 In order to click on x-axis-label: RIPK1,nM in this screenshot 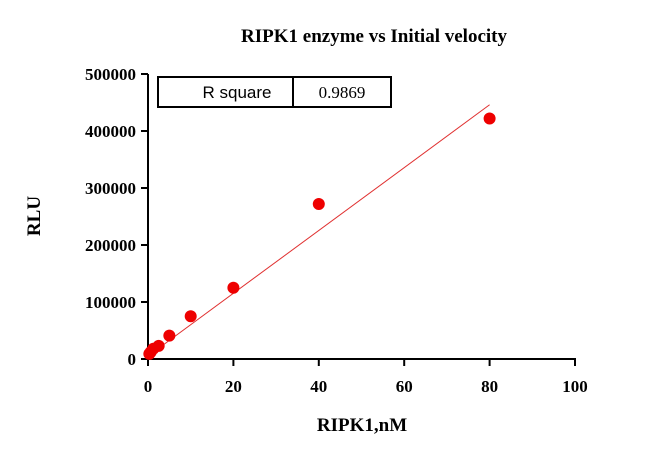, I will do `click(362, 425)`.